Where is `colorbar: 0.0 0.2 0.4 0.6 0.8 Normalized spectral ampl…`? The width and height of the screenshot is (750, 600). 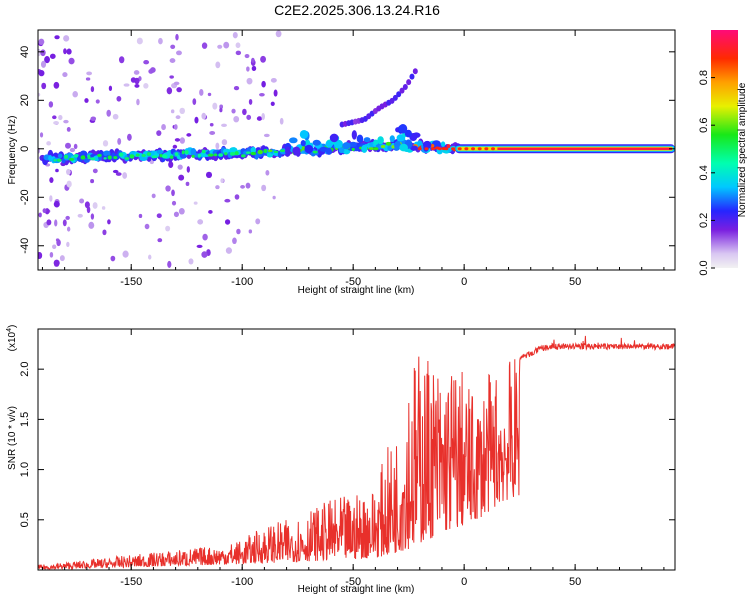
colorbar: 0.0 0.2 0.4 0.6 0.8 Normalized spectral ampl… is located at coordinates (723, 153).